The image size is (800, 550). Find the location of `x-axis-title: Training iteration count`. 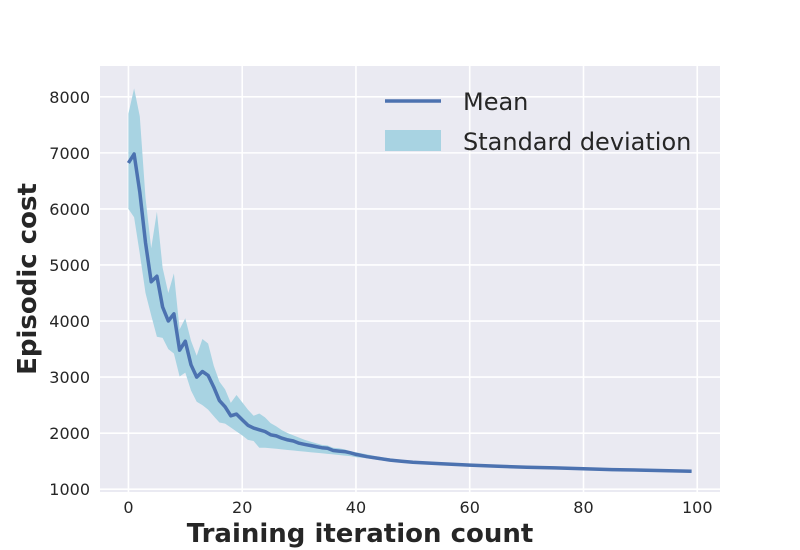

x-axis-title: Training iteration count is located at coordinates (360, 534).